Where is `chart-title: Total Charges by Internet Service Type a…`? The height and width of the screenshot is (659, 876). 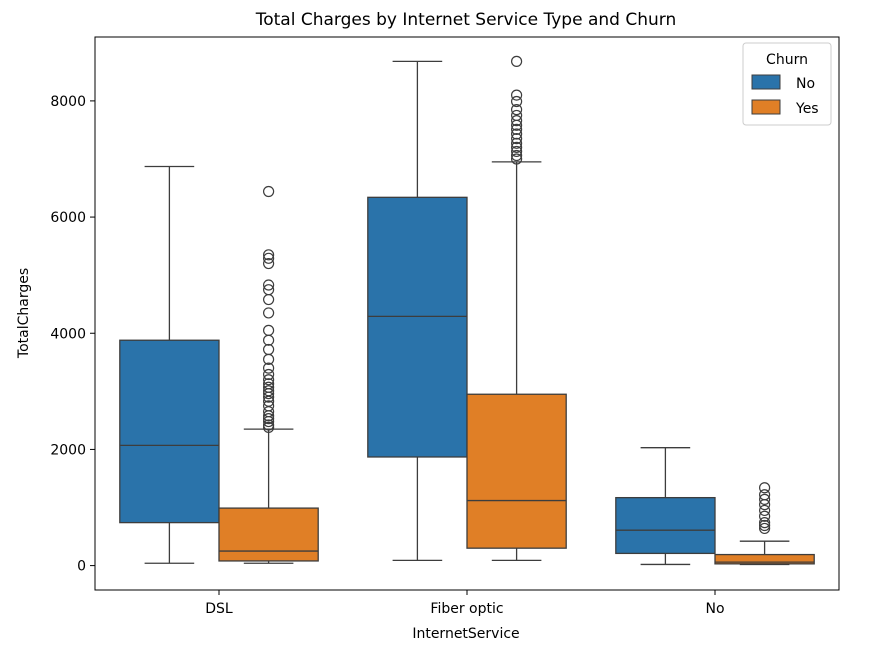
chart-title: Total Charges by Internet Service Type a… is located at coordinates (465, 20).